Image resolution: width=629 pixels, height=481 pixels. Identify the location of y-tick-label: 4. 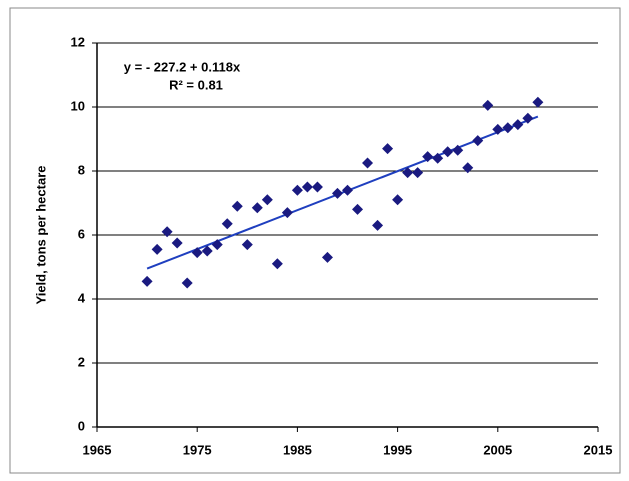
(82, 297).